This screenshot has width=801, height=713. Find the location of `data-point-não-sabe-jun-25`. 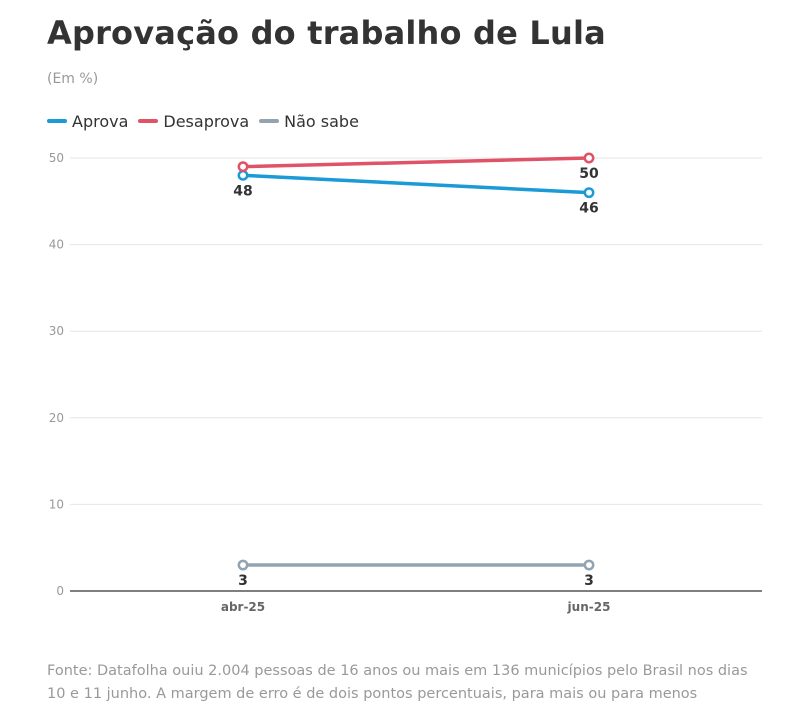

data-point-não-sabe-jun-25 is located at coordinates (589, 565).